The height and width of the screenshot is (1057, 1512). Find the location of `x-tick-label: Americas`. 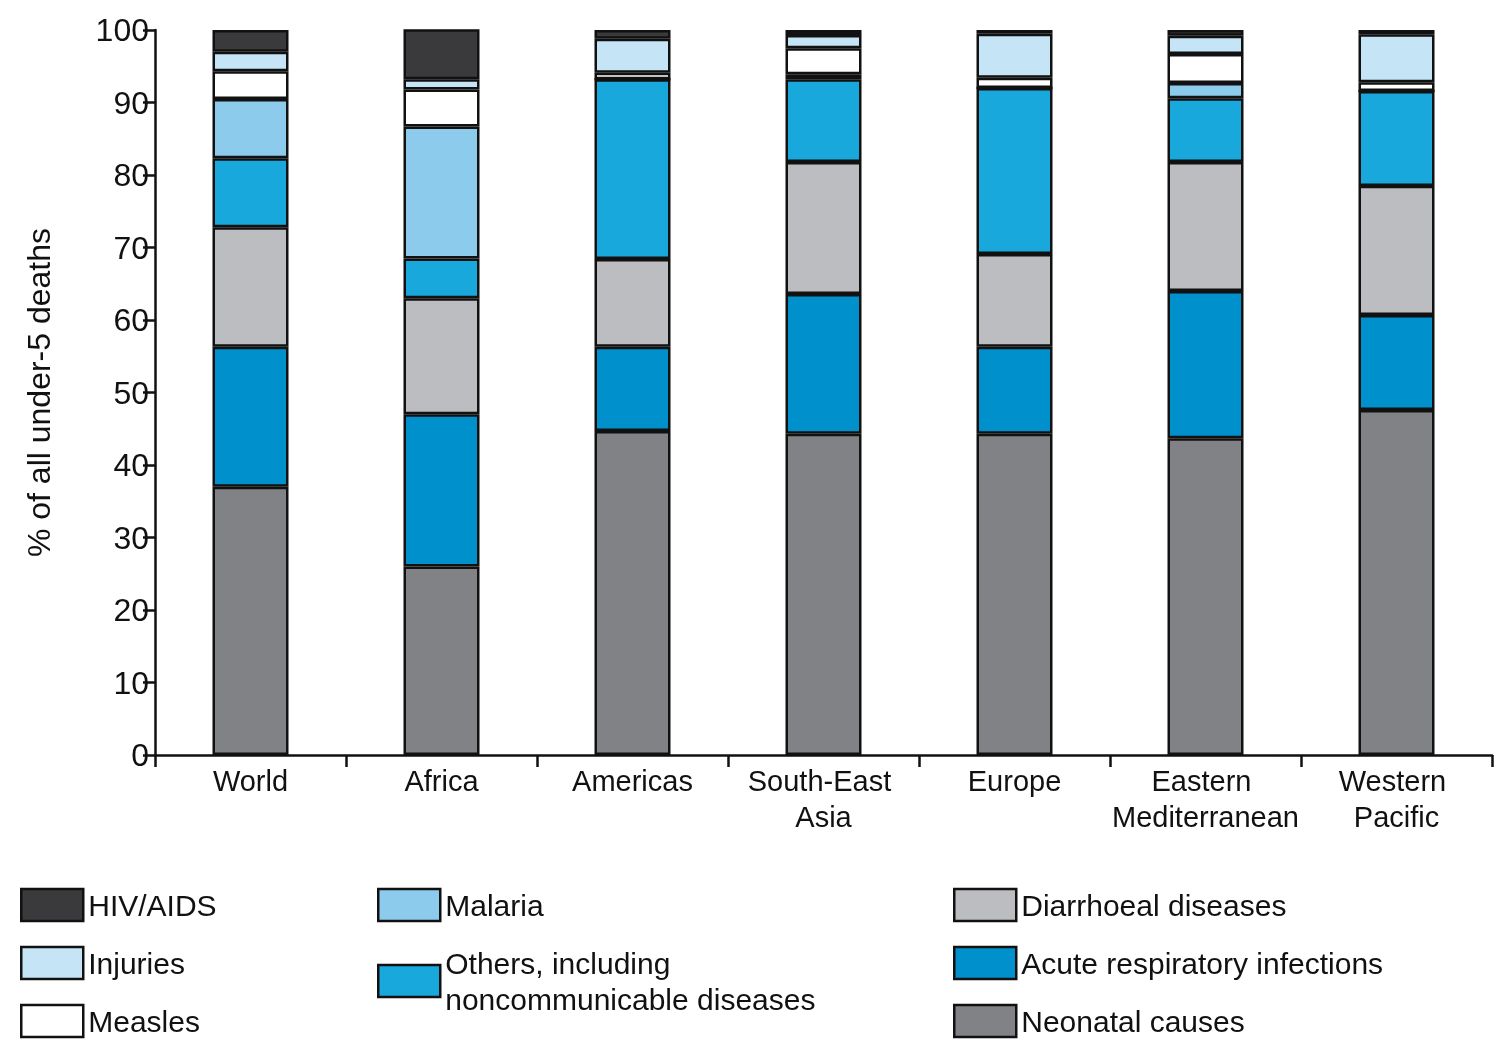

x-tick-label: Americas is located at coordinates (632, 781).